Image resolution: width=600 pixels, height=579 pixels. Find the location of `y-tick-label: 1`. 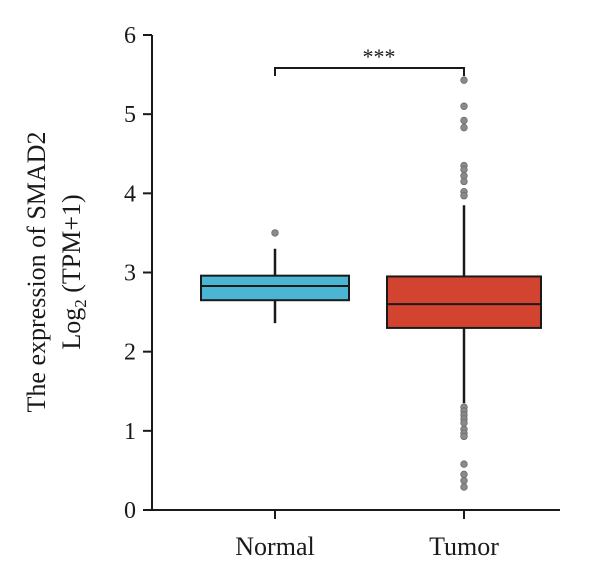

y-tick-label: 1 is located at coordinates (130, 432).